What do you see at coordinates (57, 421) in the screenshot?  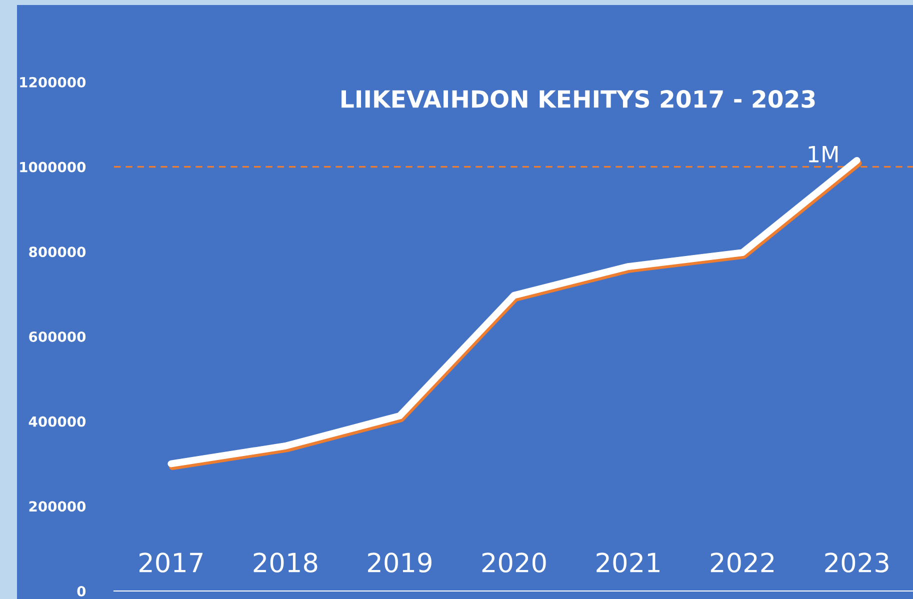 I see `y-tick-label: 400000` at bounding box center [57, 421].